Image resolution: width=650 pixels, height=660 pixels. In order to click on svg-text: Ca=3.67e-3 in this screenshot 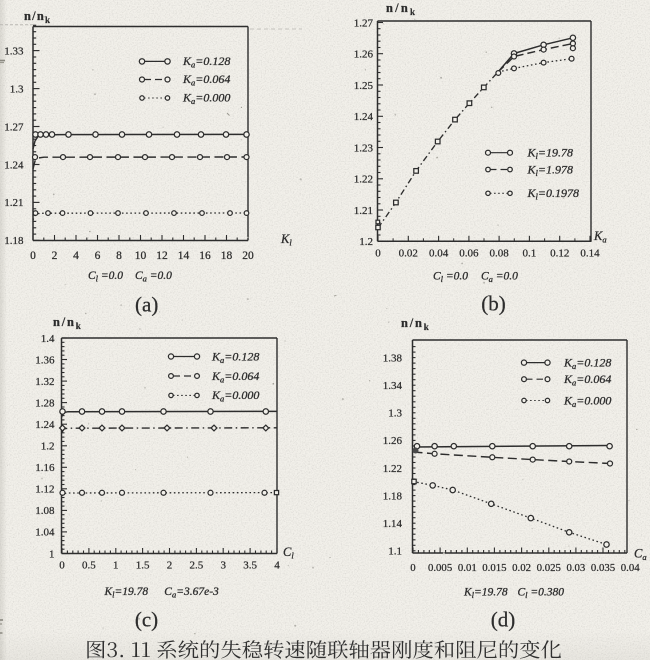, I will do `click(191, 593)`.